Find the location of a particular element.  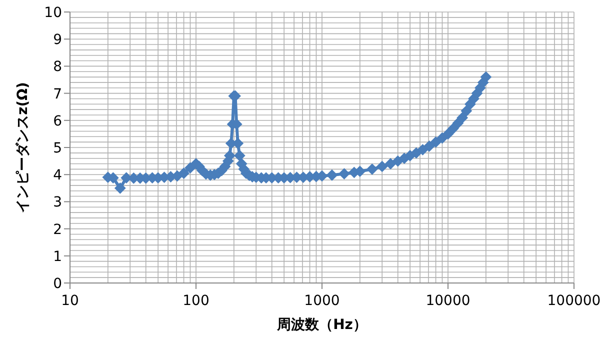

y-tick-label: 6 is located at coordinates (57, 121).